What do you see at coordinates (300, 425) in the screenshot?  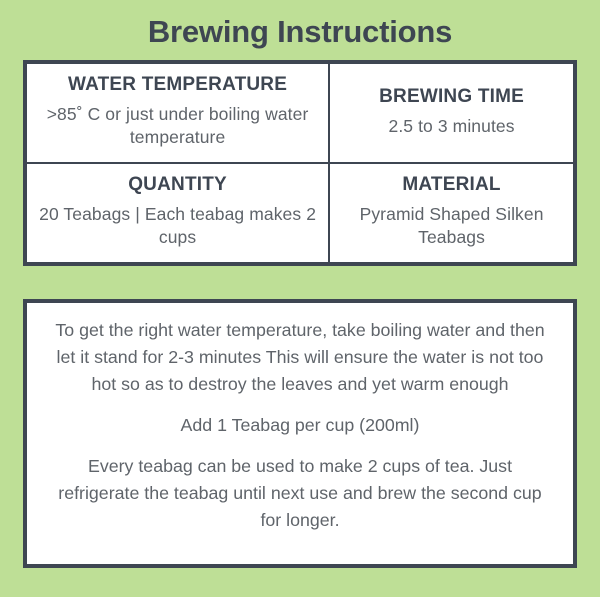 I see `note-dosage: Add 1 Teabag per cup (200ml)` at bounding box center [300, 425].